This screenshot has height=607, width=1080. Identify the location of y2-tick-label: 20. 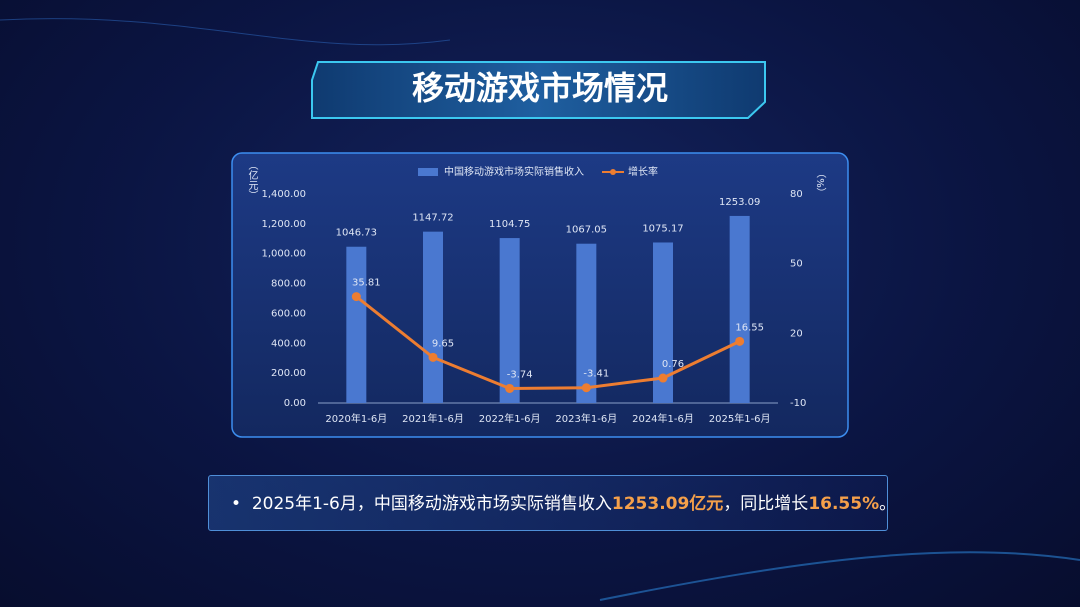
(796, 333).